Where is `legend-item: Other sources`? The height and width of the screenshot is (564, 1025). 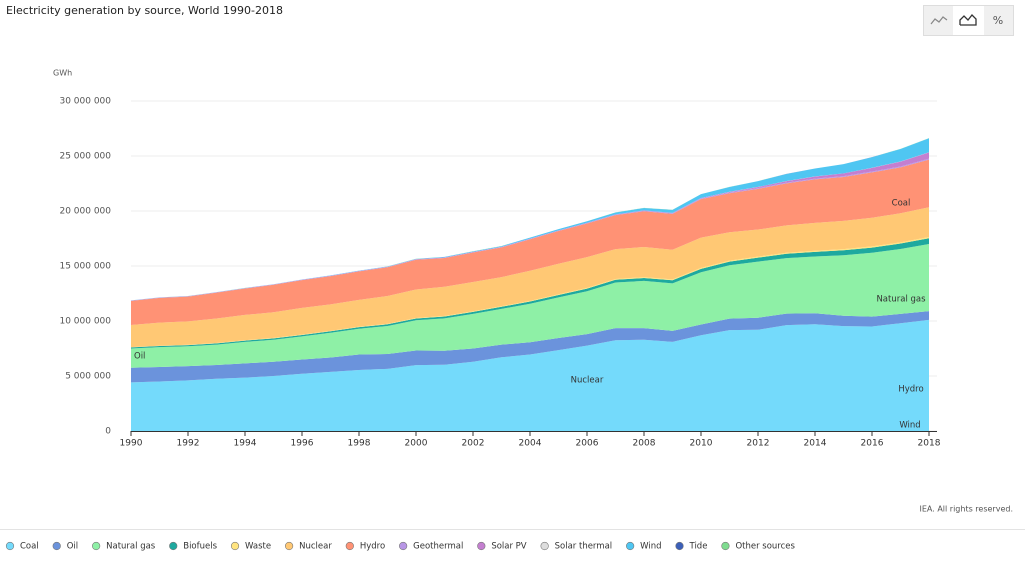 legend-item: Other sources is located at coordinates (758, 546).